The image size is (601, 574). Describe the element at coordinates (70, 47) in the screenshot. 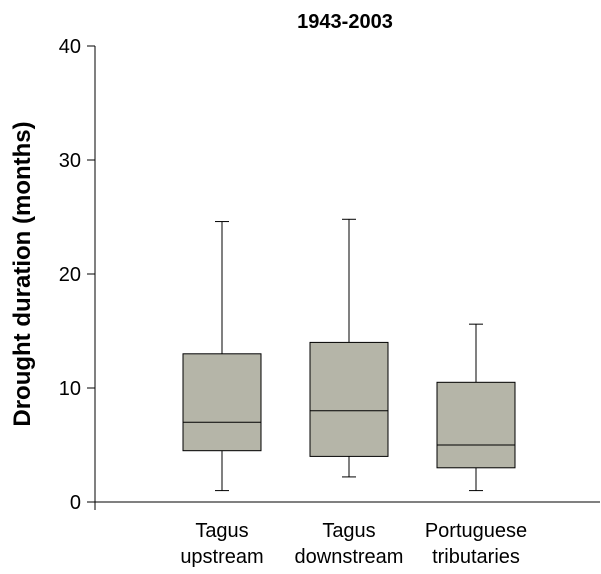

I see `y-tick-label: 40` at that location.